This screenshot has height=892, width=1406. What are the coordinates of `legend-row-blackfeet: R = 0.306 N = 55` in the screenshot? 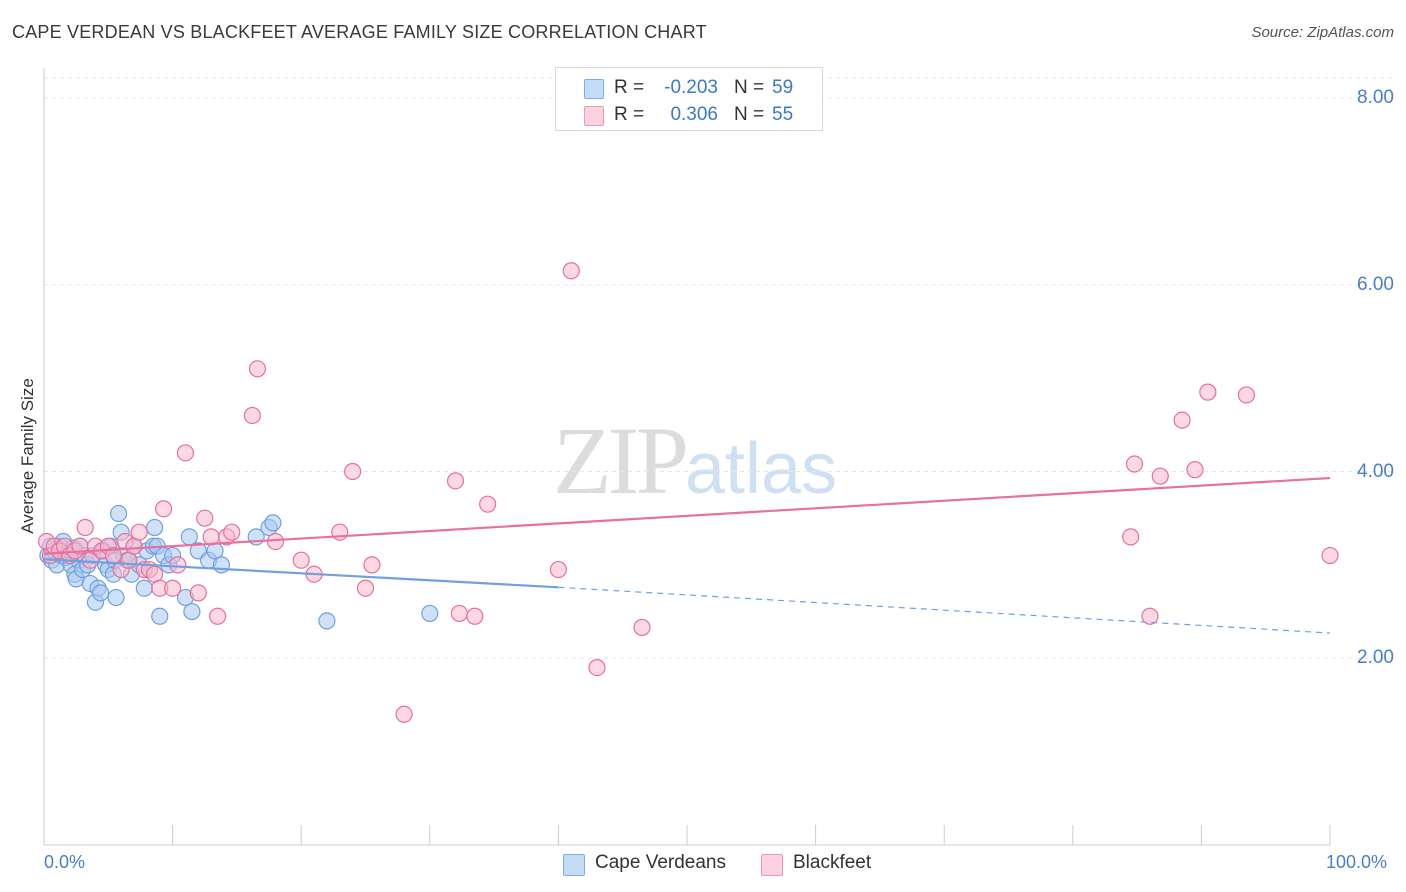 It's located at (689, 115).